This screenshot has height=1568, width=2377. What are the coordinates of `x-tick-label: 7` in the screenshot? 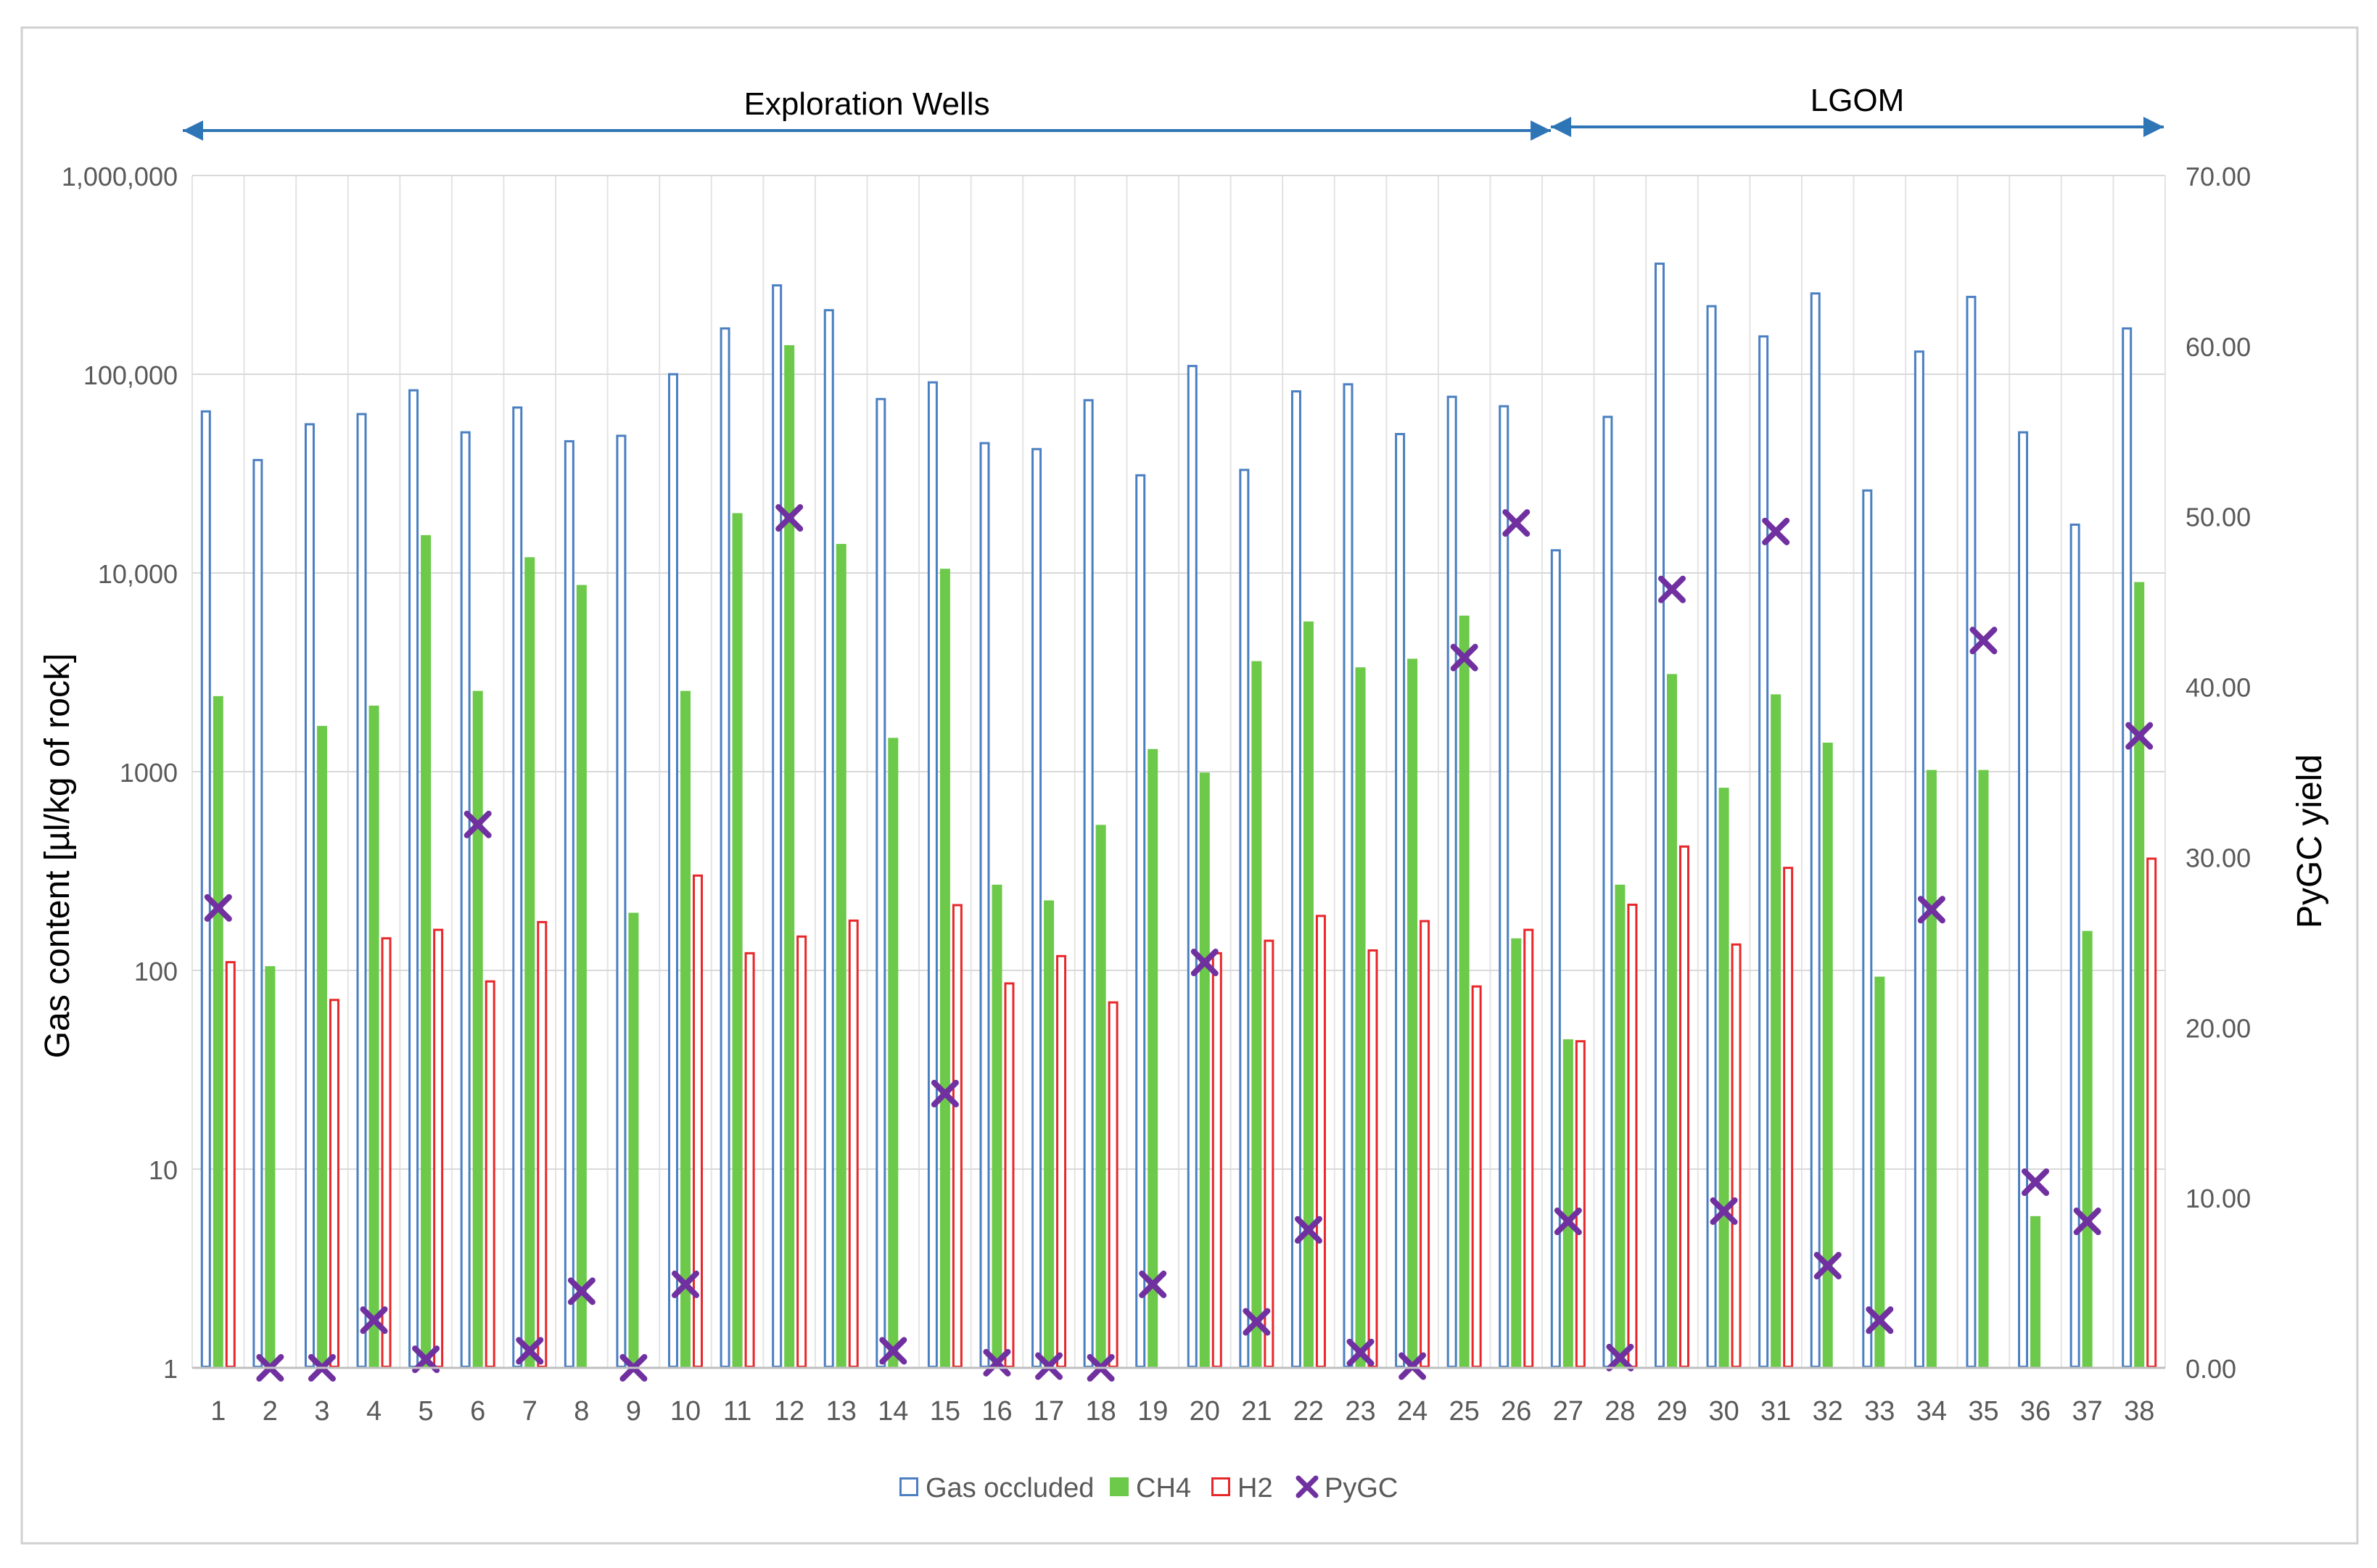 It's located at (529, 1411).